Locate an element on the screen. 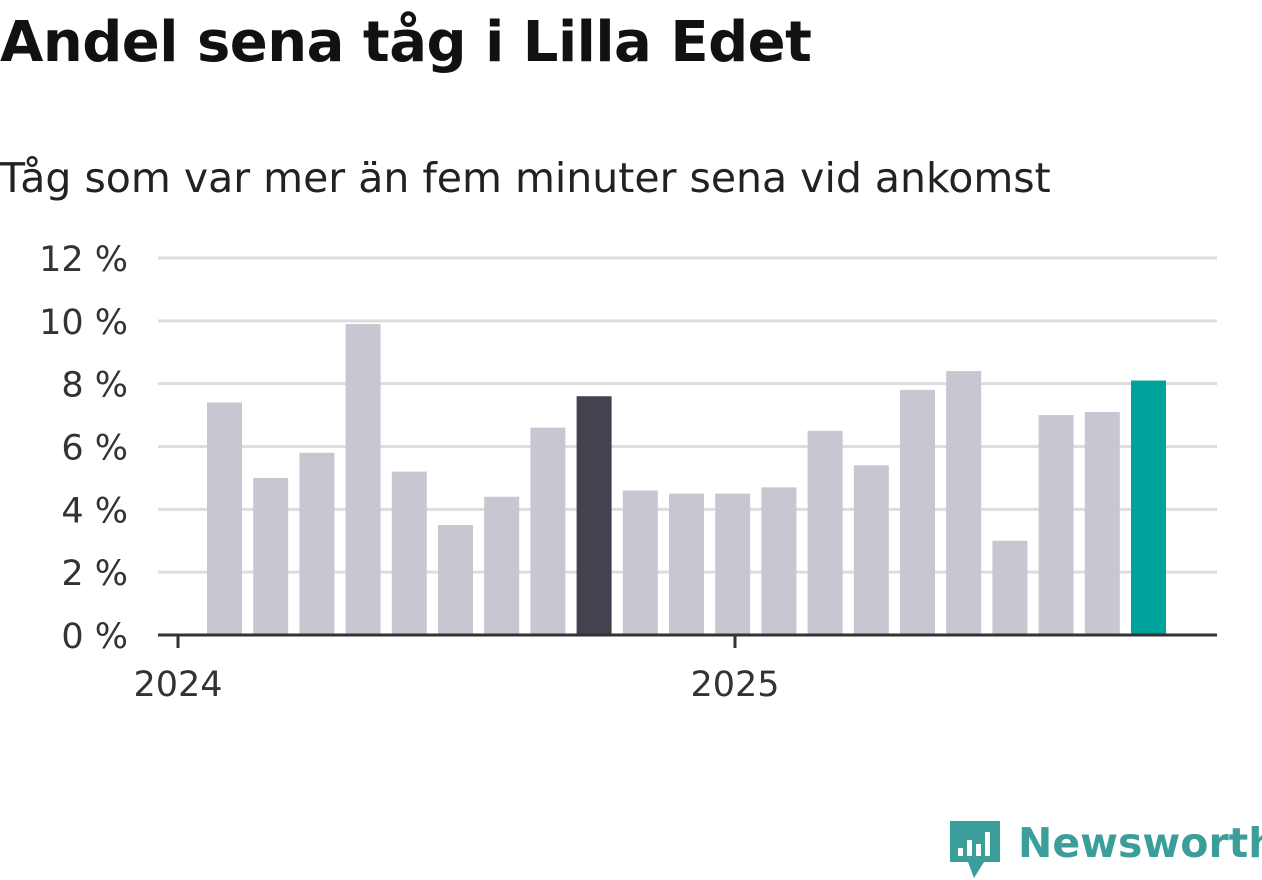  x-tick-label: 2024 is located at coordinates (177, 685).